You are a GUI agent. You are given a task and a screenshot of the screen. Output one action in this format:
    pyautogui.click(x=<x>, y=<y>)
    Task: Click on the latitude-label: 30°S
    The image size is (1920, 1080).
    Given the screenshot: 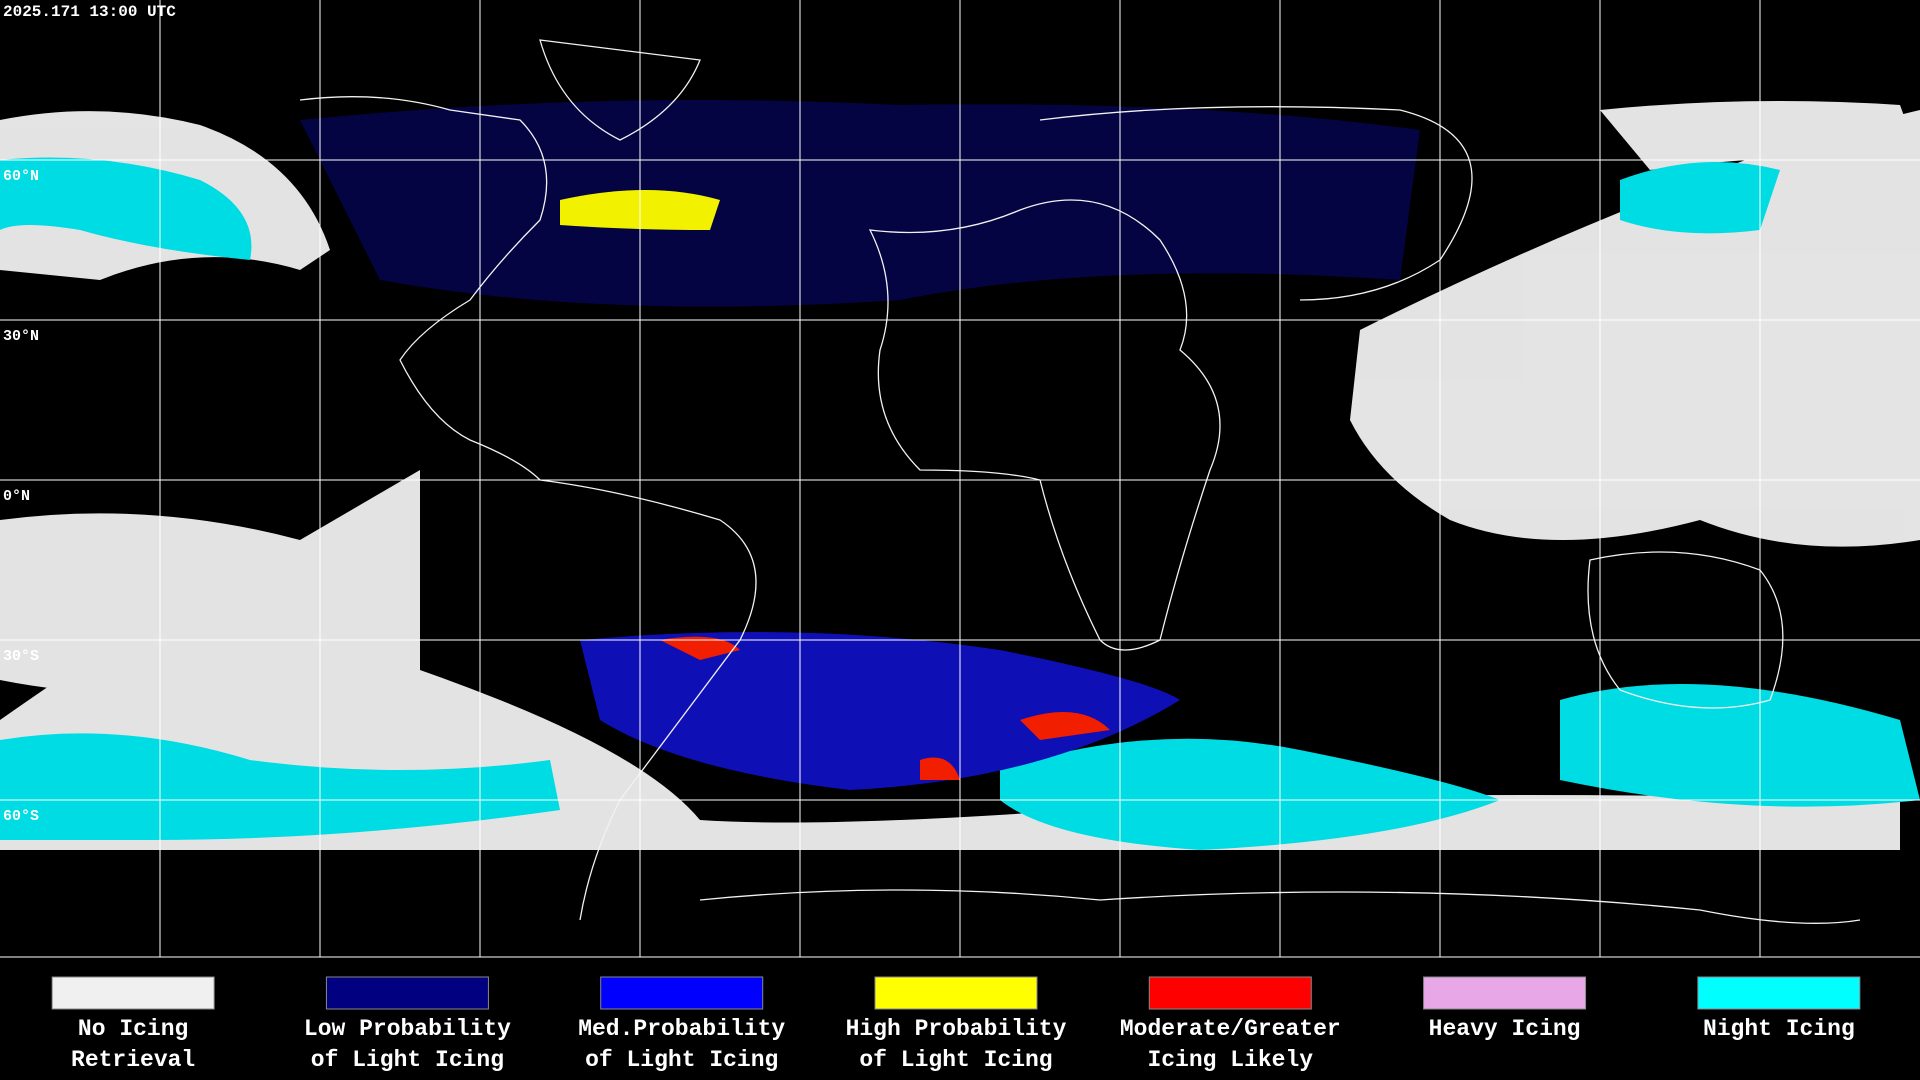 What is the action you would take?
    pyautogui.click(x=21, y=656)
    